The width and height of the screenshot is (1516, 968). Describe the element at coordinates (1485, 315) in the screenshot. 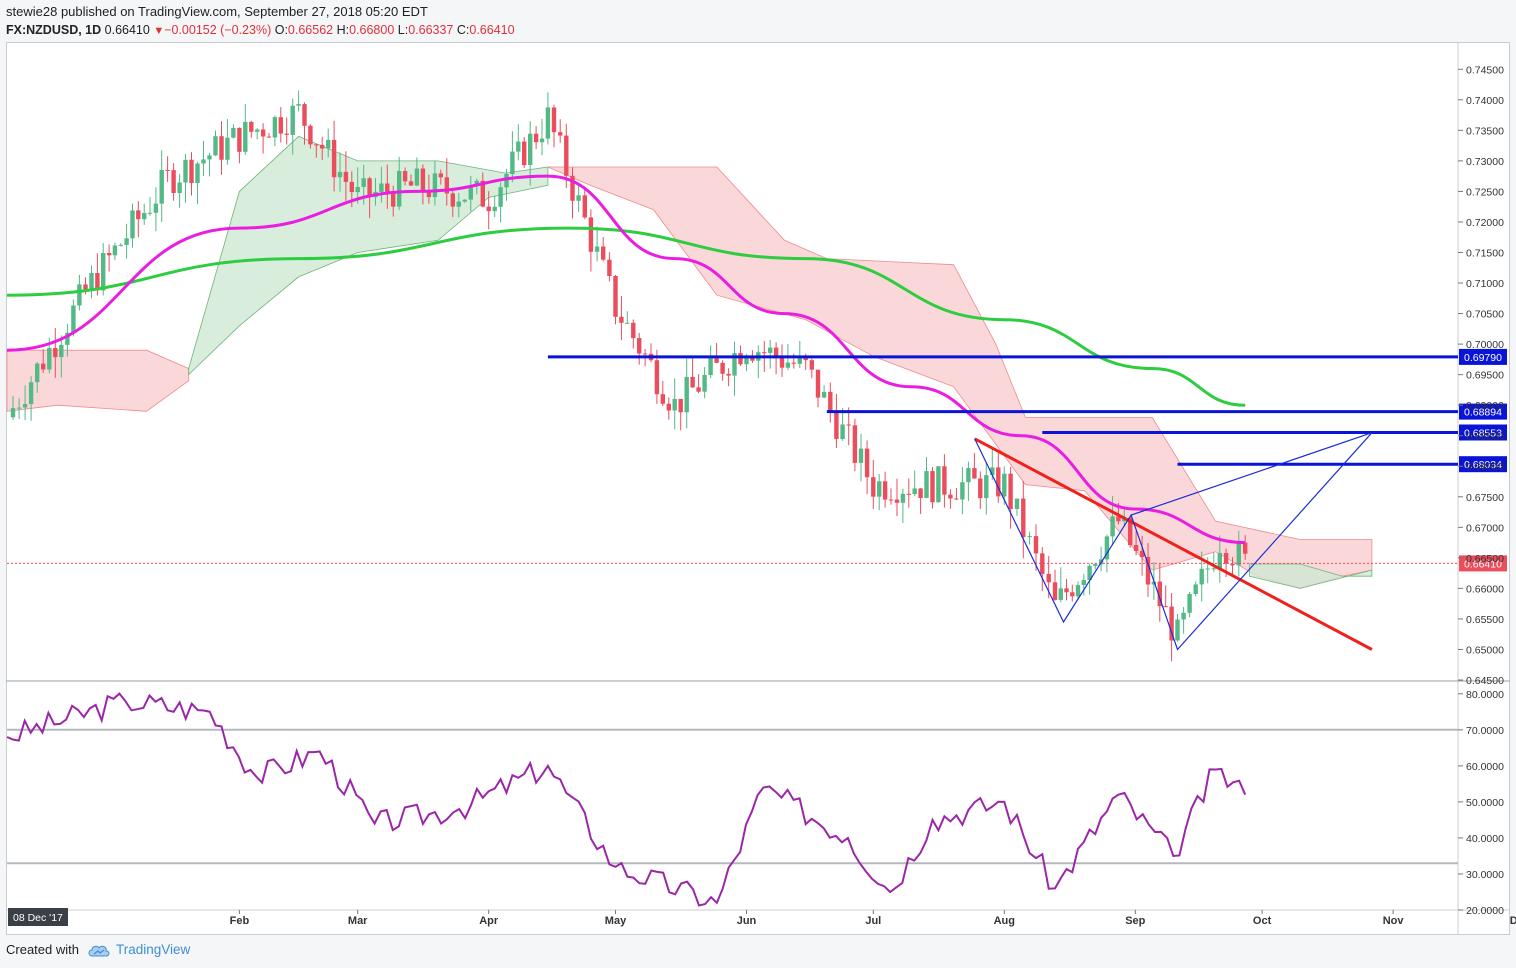

I see `price-tick-label: 0.70500` at that location.